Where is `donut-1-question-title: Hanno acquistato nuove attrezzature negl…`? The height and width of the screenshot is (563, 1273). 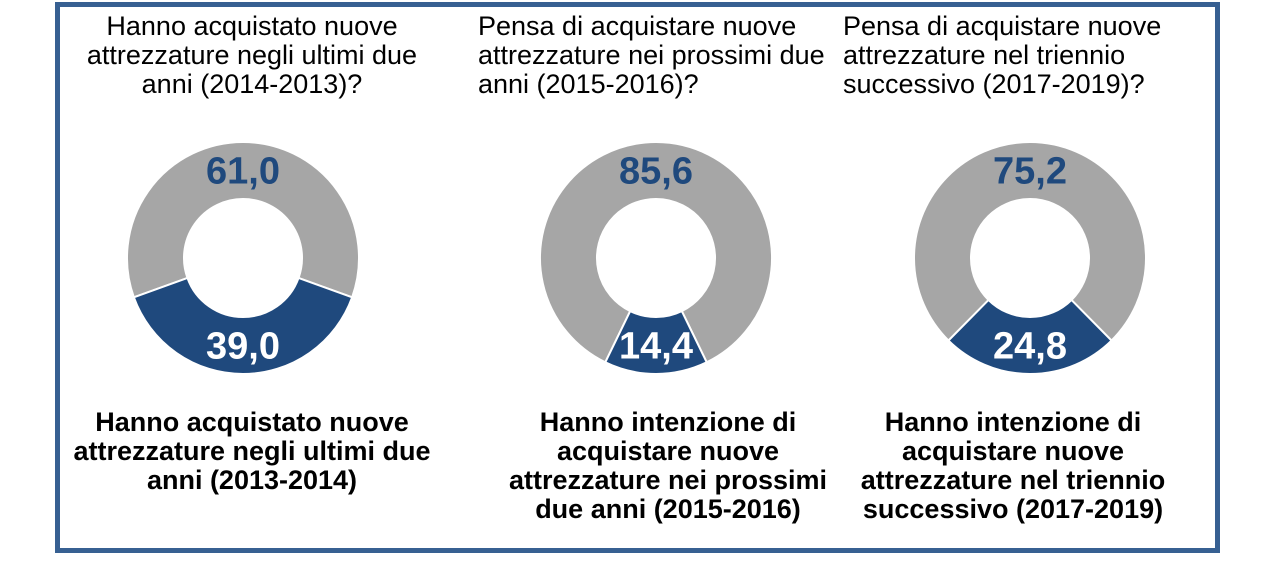 donut-1-question-title: Hanno acquistato nuove attrezzature negl… is located at coordinates (252, 55).